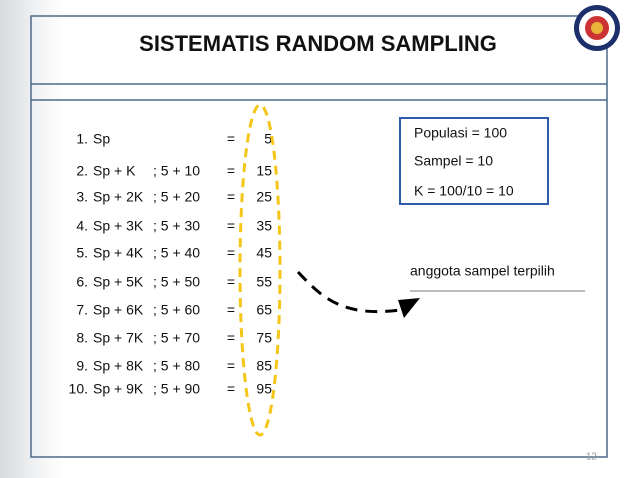  I want to click on row-result: 15, so click(264, 171).